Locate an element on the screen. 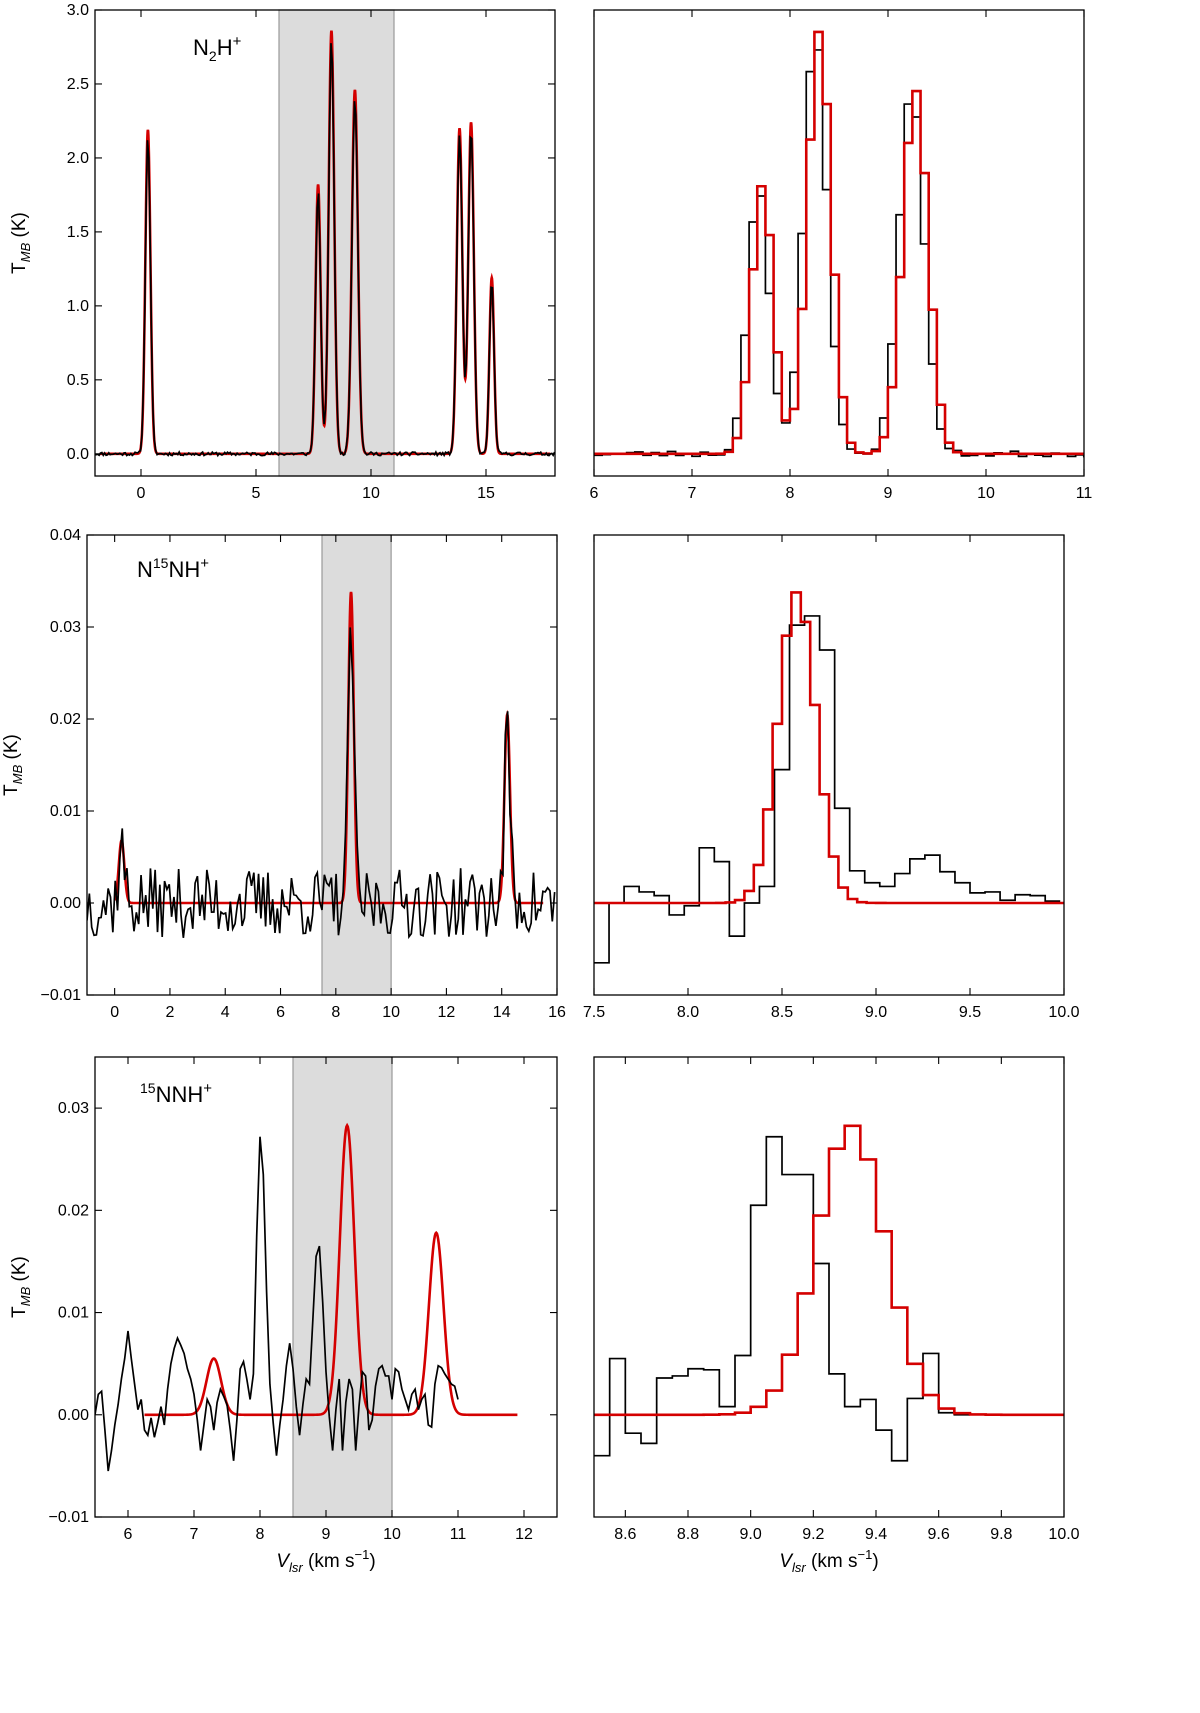 This screenshot has height=1713, width=1200. x-tick-label: 9.6 is located at coordinates (939, 1534).